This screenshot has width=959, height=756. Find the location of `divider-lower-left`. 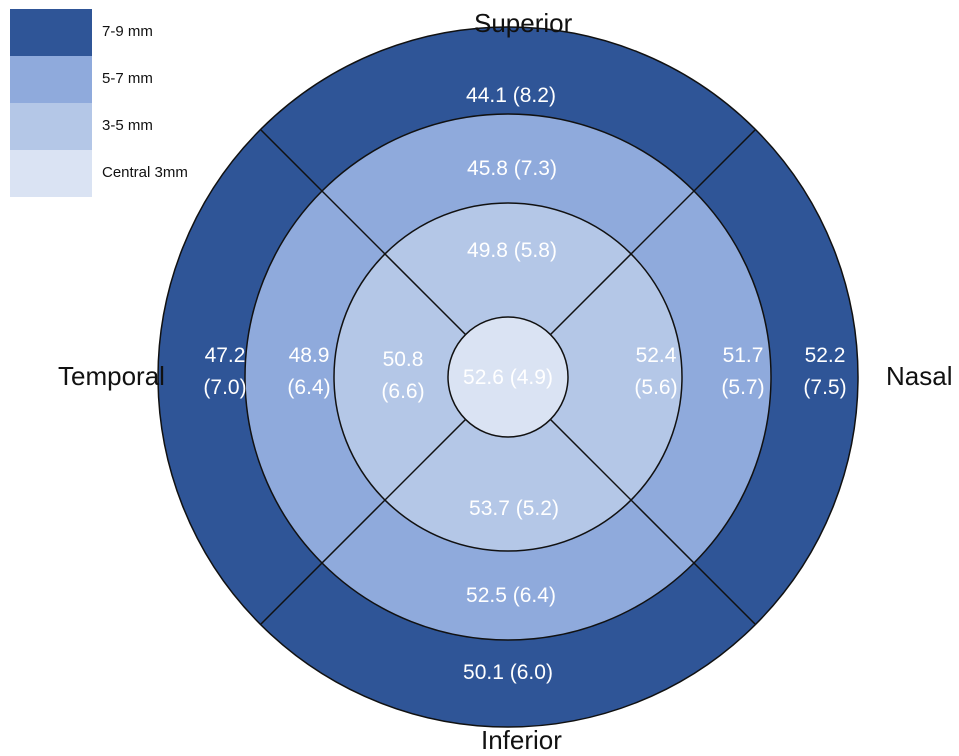

divider-lower-left is located at coordinates (363, 521).